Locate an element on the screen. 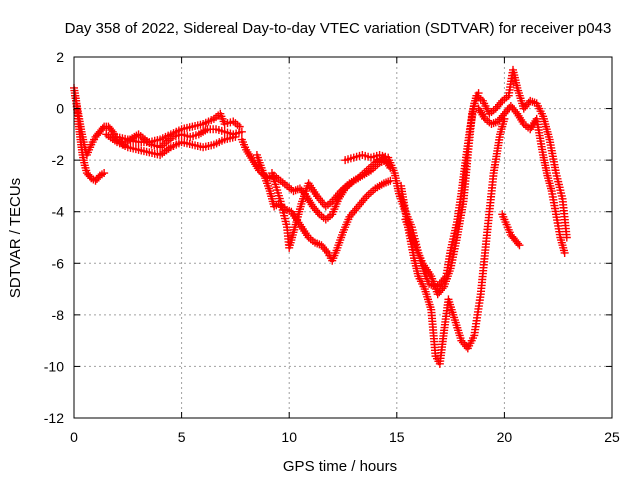  y-tick-label: -12 is located at coordinates (54, 418).